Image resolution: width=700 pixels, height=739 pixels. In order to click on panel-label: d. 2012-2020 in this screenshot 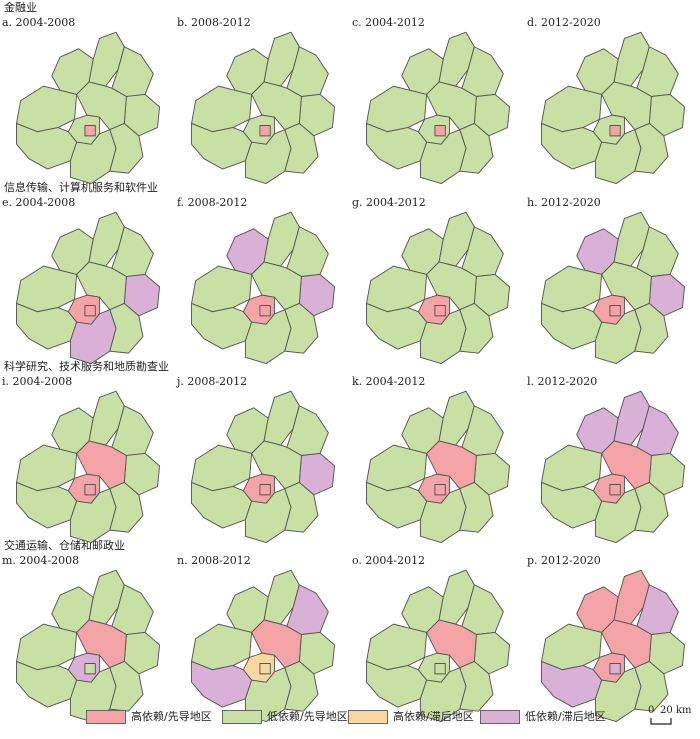, I will do `click(564, 22)`.